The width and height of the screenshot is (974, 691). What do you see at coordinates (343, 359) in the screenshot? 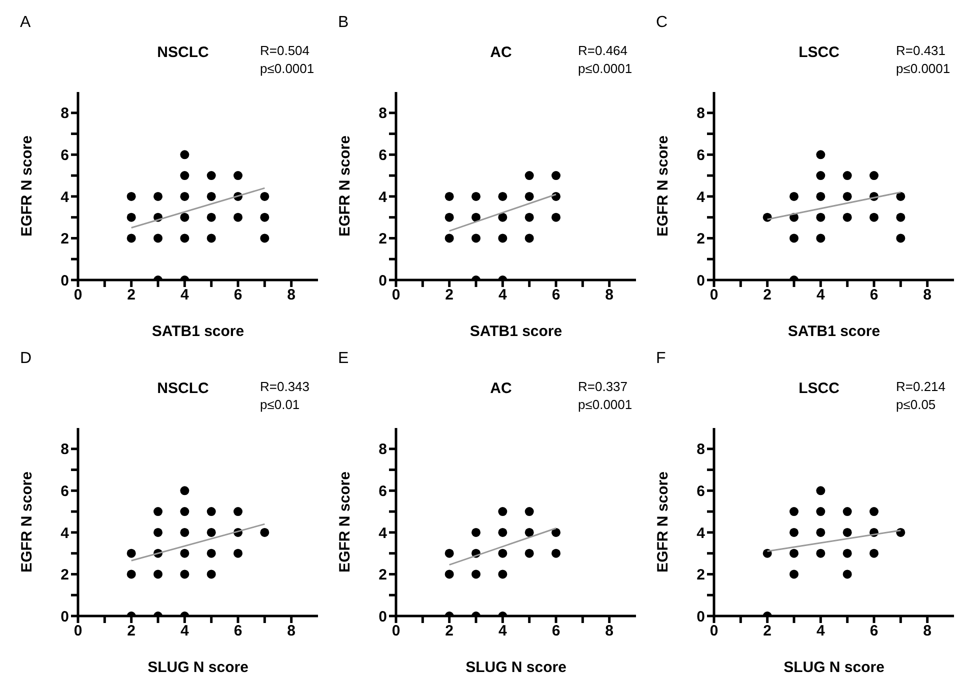
I see `text: E` at bounding box center [343, 359].